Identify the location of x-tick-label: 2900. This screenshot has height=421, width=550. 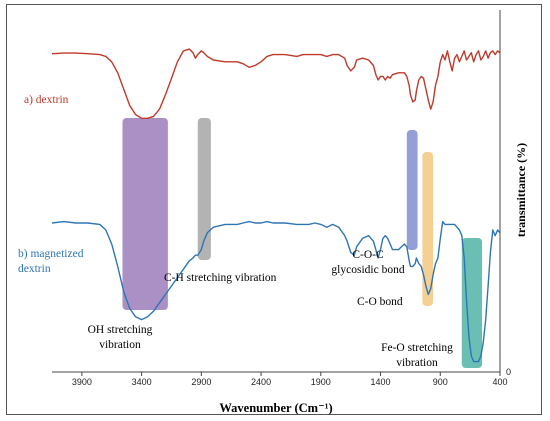
(201, 382).